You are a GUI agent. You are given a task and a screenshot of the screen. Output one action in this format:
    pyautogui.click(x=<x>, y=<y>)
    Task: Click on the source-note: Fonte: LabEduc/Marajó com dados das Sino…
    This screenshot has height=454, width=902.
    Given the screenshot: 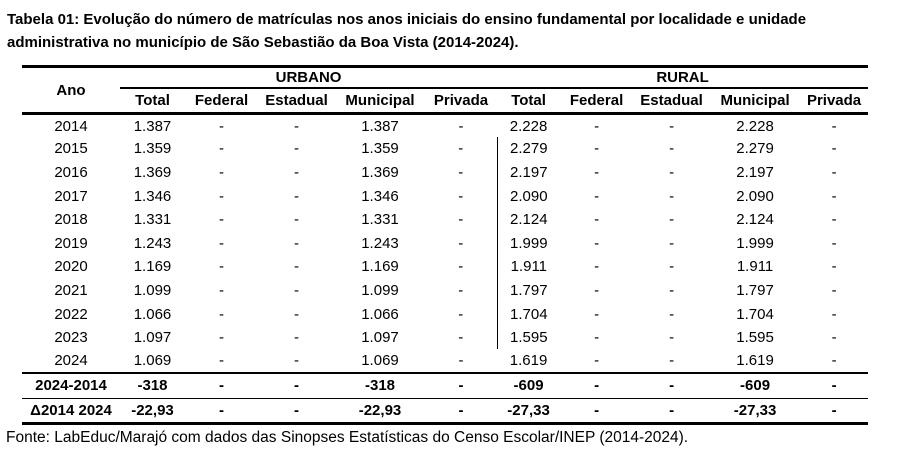 What is the action you would take?
    pyautogui.click(x=347, y=437)
    